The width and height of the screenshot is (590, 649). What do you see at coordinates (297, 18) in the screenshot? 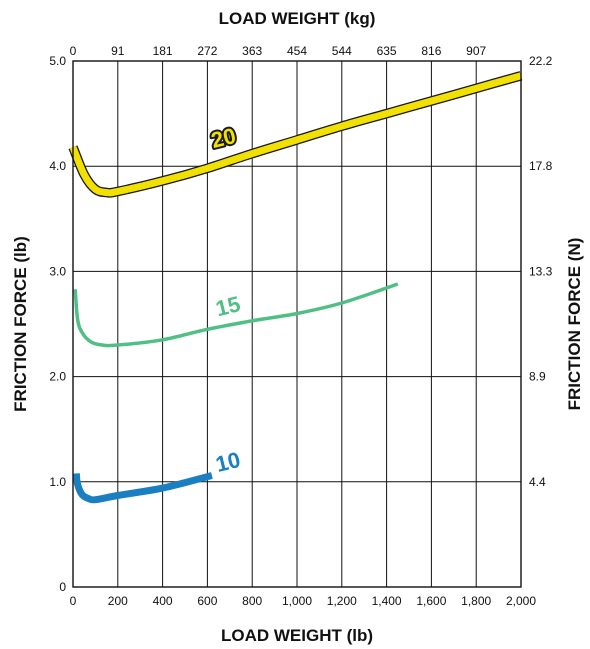
I see `top-x-axis-title: LOAD WEIGHT (kg)` at bounding box center [297, 18].